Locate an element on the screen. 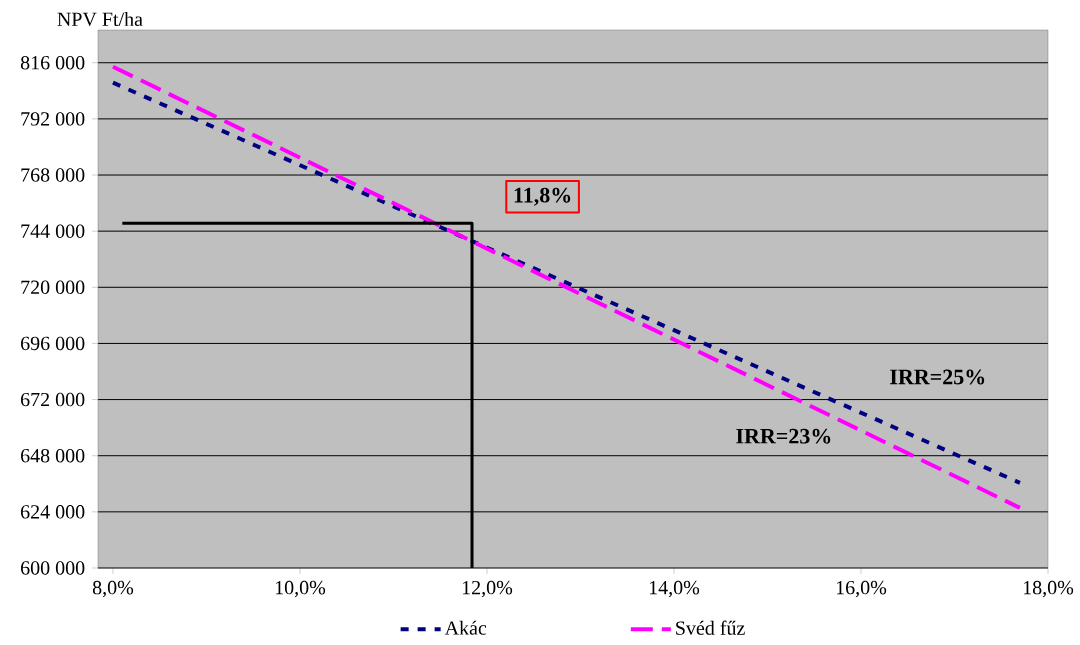  y-tick-label: 792 000 is located at coordinates (53, 119).